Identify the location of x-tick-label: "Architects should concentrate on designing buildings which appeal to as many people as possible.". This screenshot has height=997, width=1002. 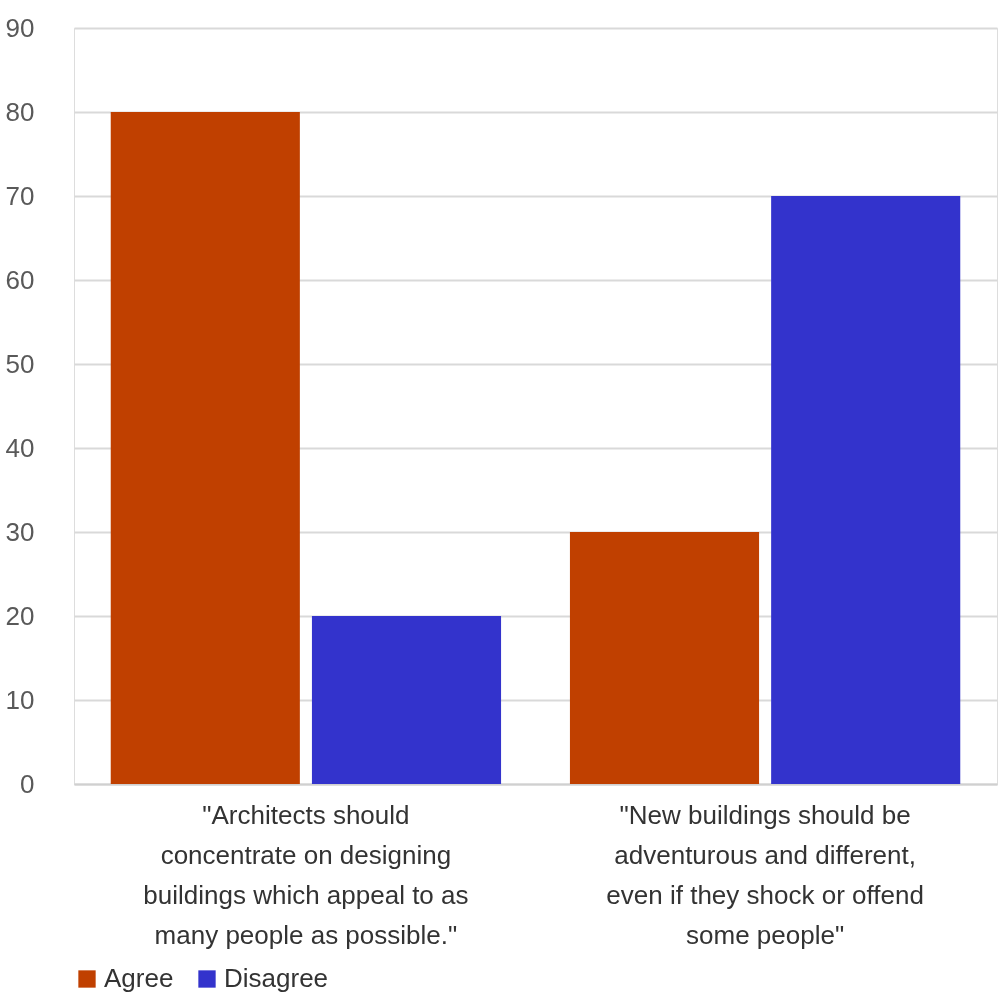
(306, 874).